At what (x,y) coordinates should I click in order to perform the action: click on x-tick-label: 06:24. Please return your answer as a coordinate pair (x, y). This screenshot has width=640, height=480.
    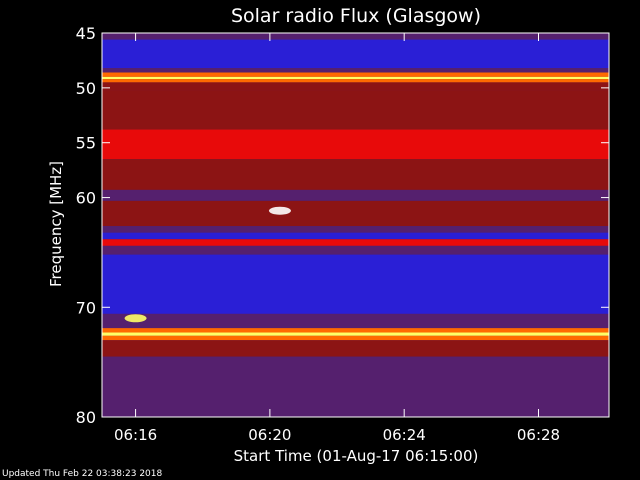
    Looking at the image, I should click on (404, 435).